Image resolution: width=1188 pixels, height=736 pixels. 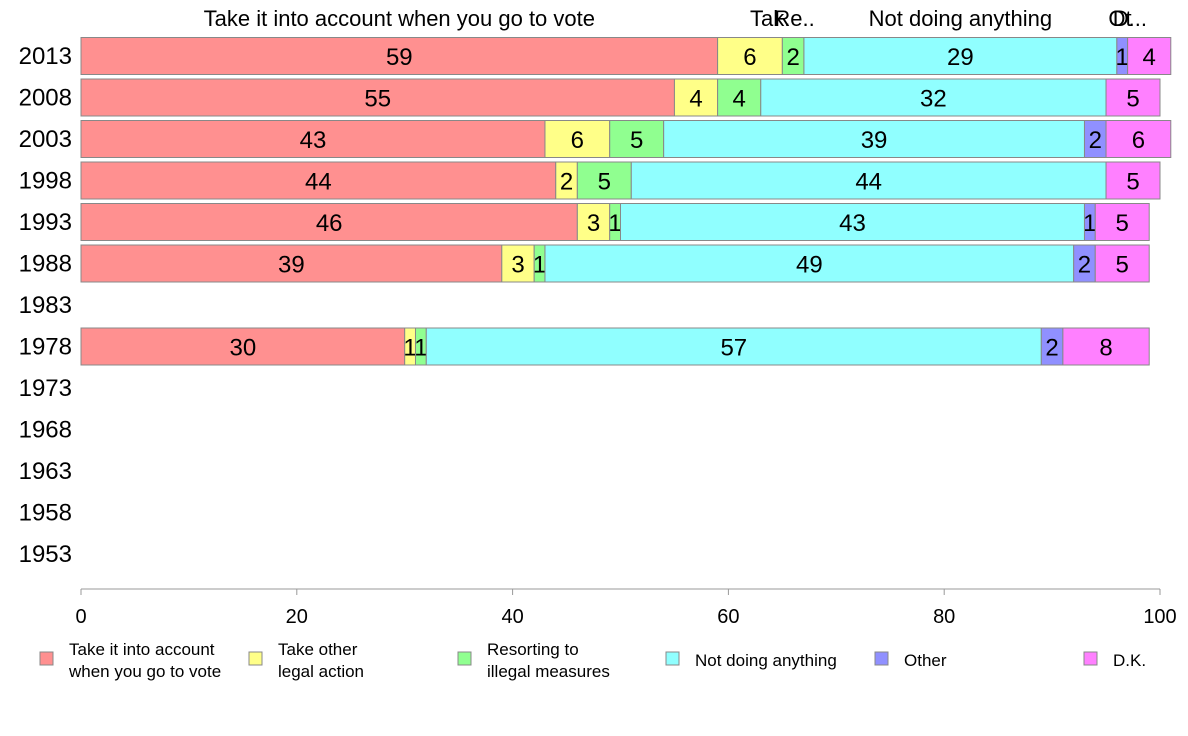 I want to click on data-label-1988-1: 3, so click(x=517, y=265).